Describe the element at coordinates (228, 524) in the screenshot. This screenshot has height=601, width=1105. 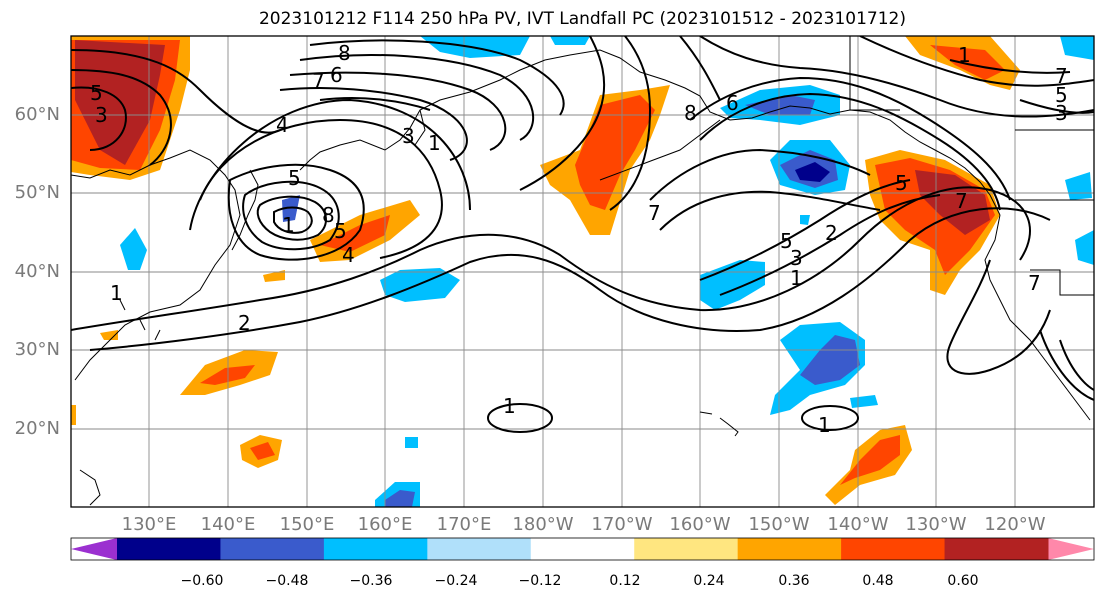
I see `lon-label: 140°E` at that location.